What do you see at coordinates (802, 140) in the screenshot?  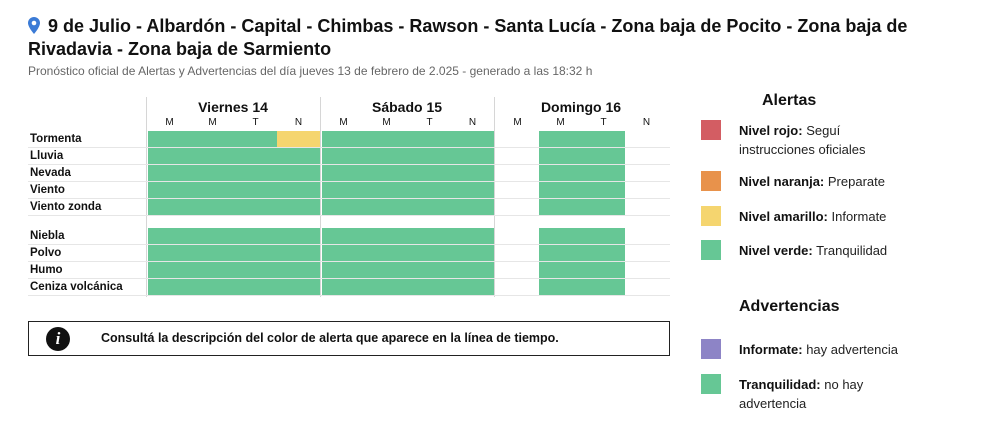 I see `legend-description: Seguí instrucciones oficiales` at bounding box center [802, 140].